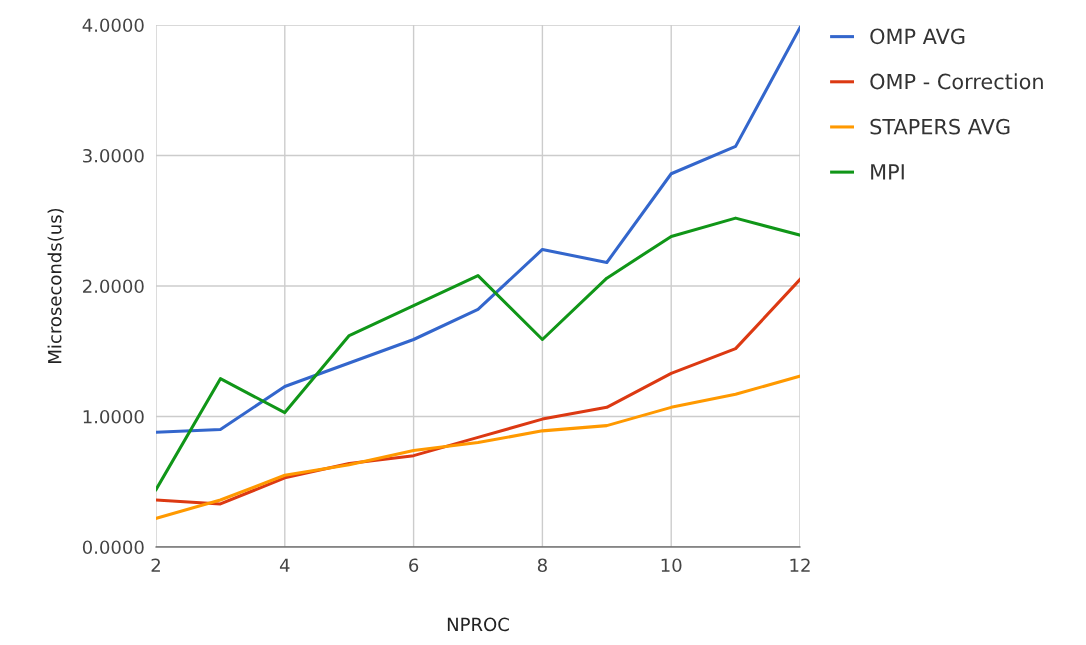 Image resolution: width=1086 pixels, height=645 pixels. I want to click on y-tick-label: 4.0000, so click(113, 25).